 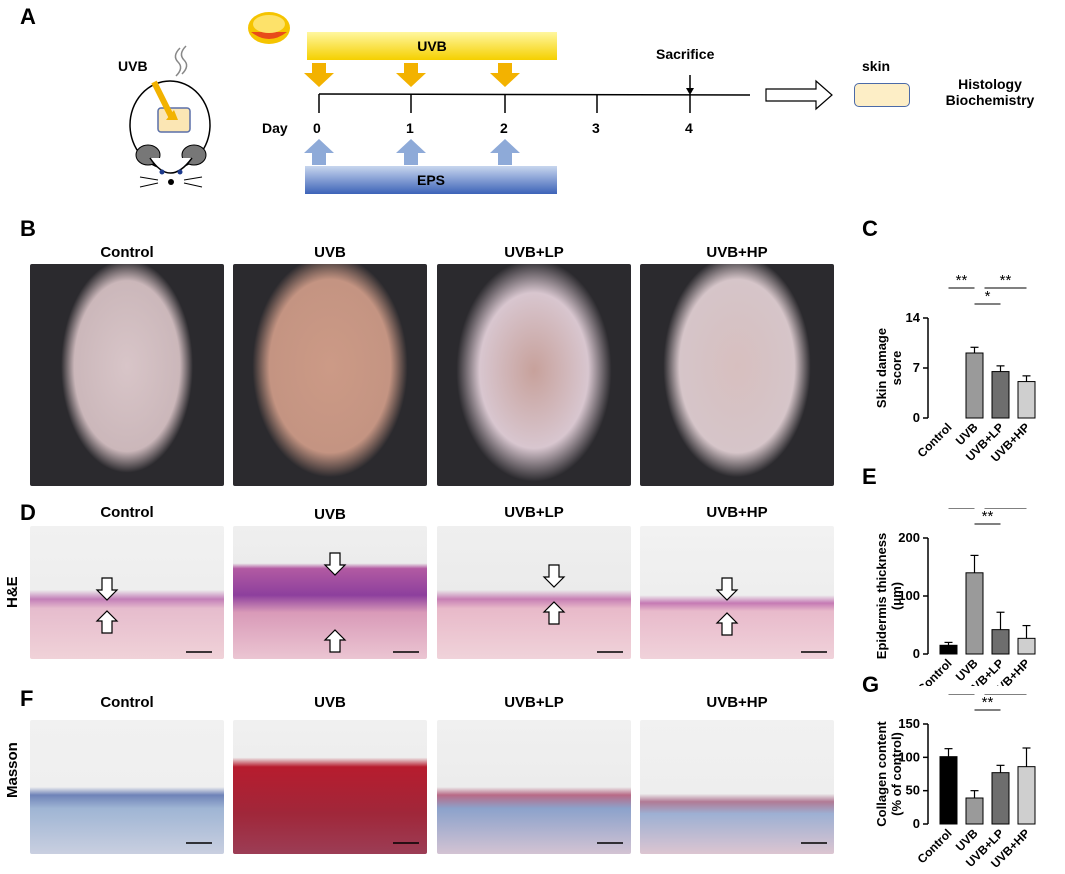 What do you see at coordinates (737, 512) in the screenshot?
I see `he-title-hp: UVB+HP` at bounding box center [737, 512].